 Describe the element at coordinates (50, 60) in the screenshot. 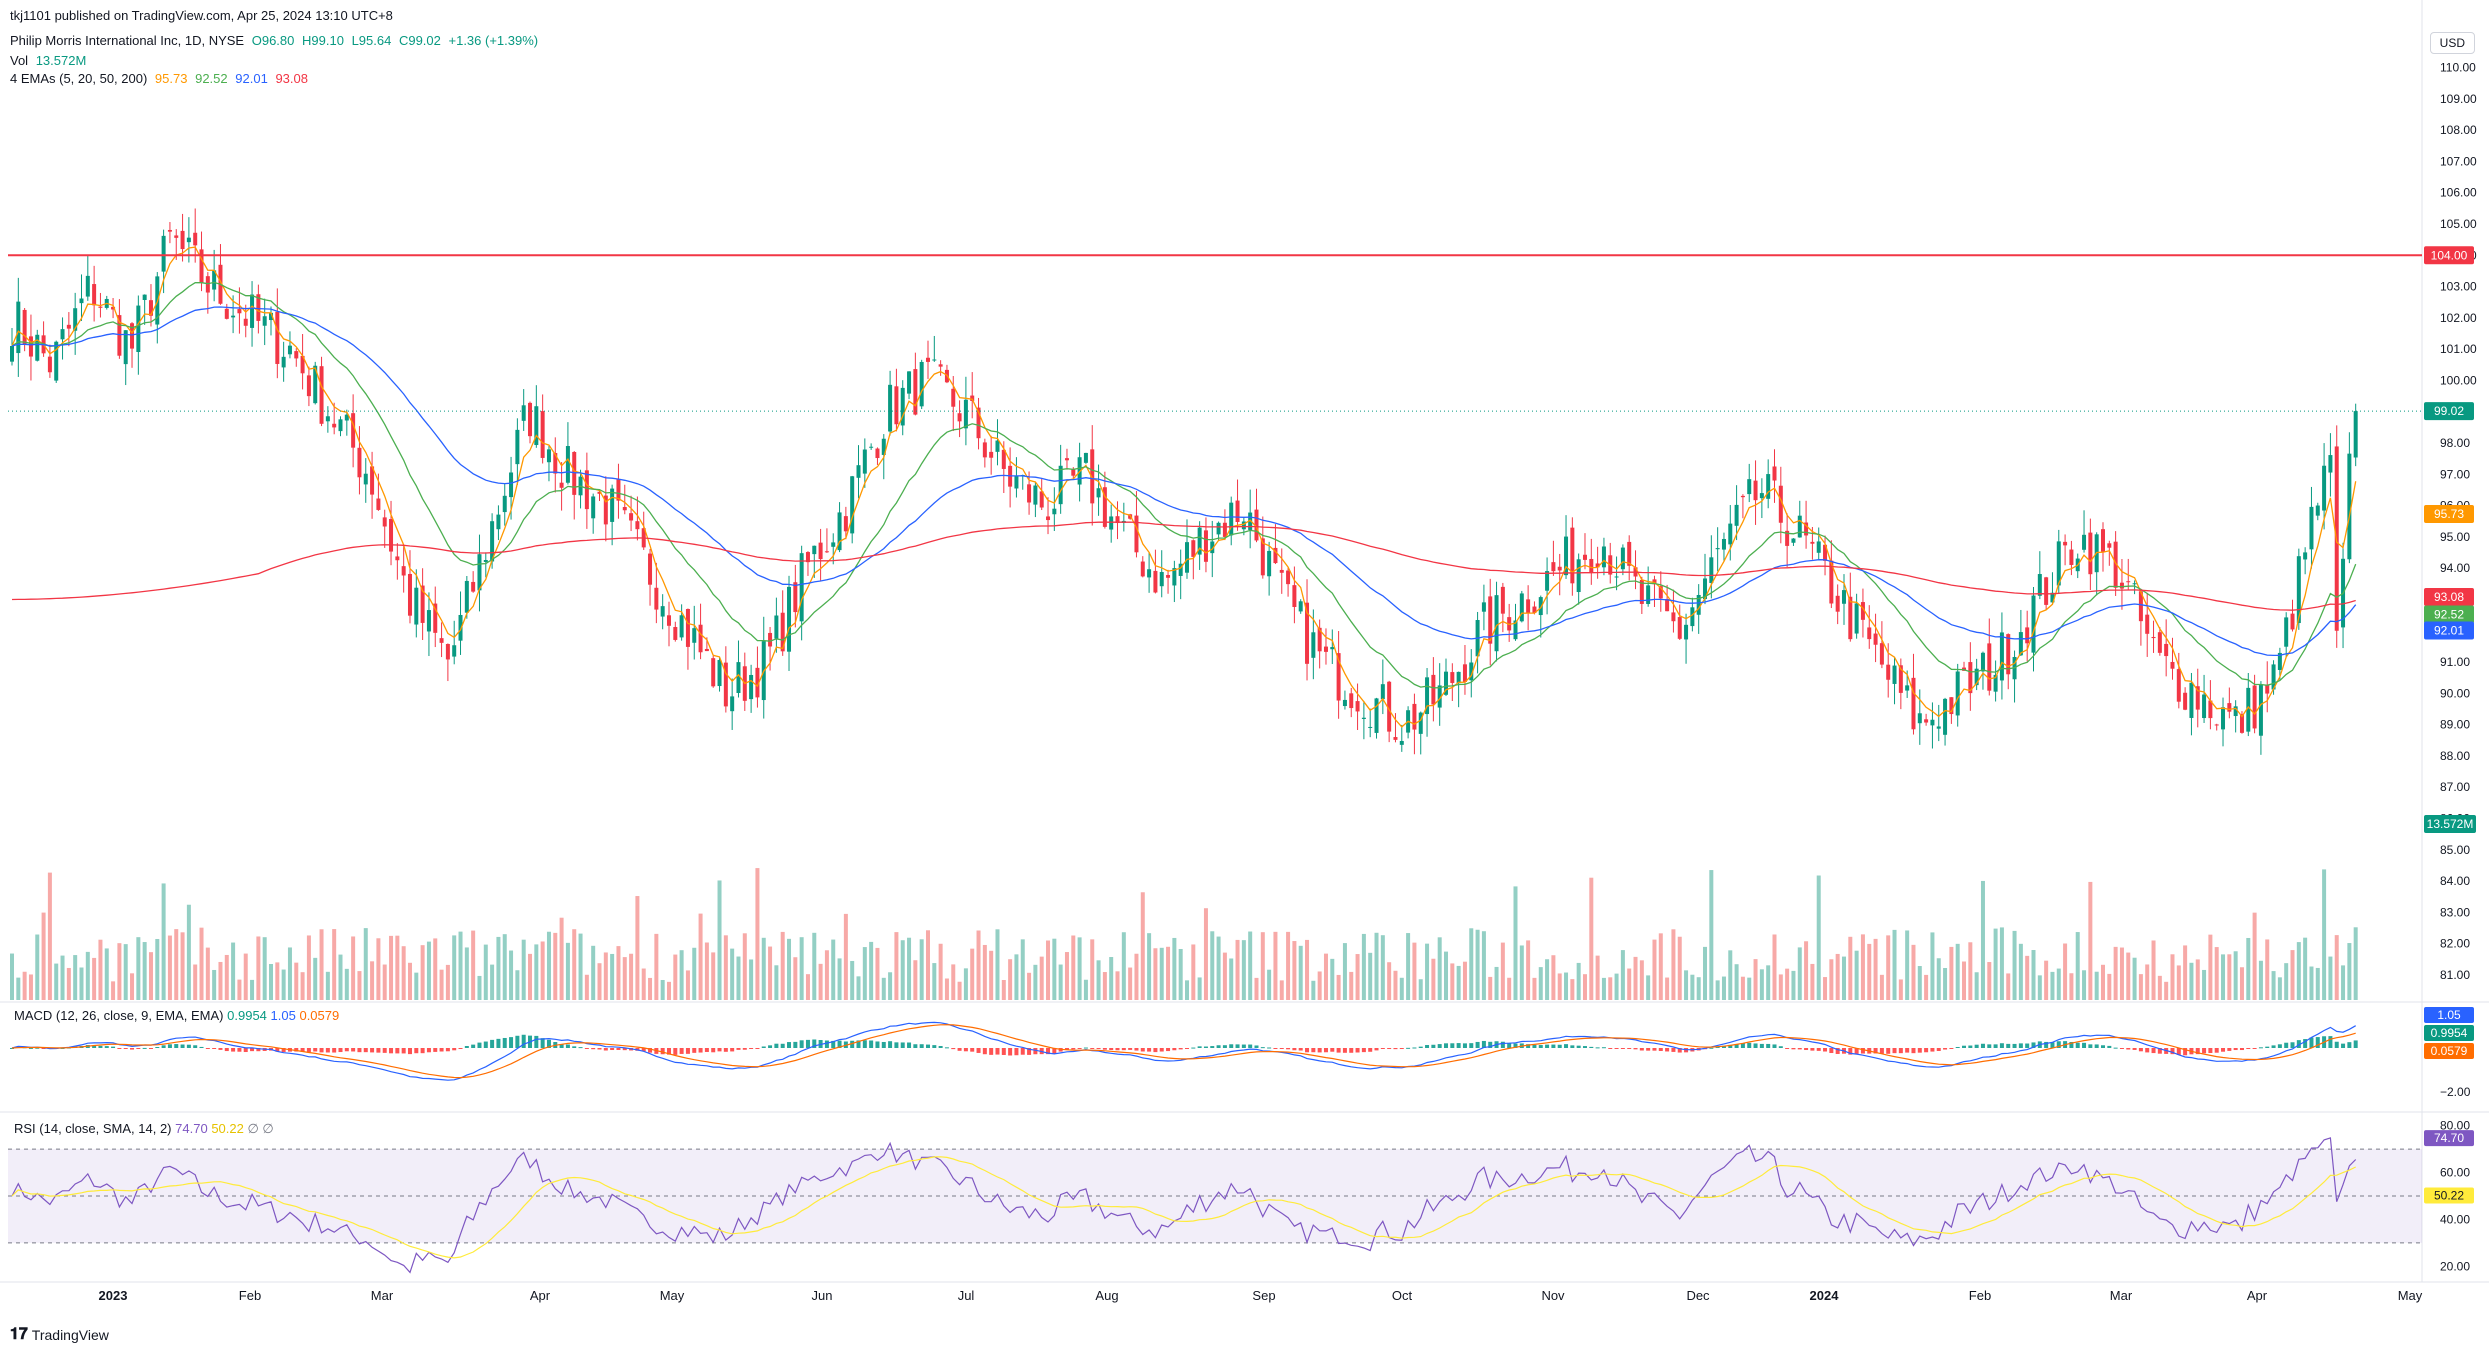

I see `volume-legend: Vol 13.572M` at that location.